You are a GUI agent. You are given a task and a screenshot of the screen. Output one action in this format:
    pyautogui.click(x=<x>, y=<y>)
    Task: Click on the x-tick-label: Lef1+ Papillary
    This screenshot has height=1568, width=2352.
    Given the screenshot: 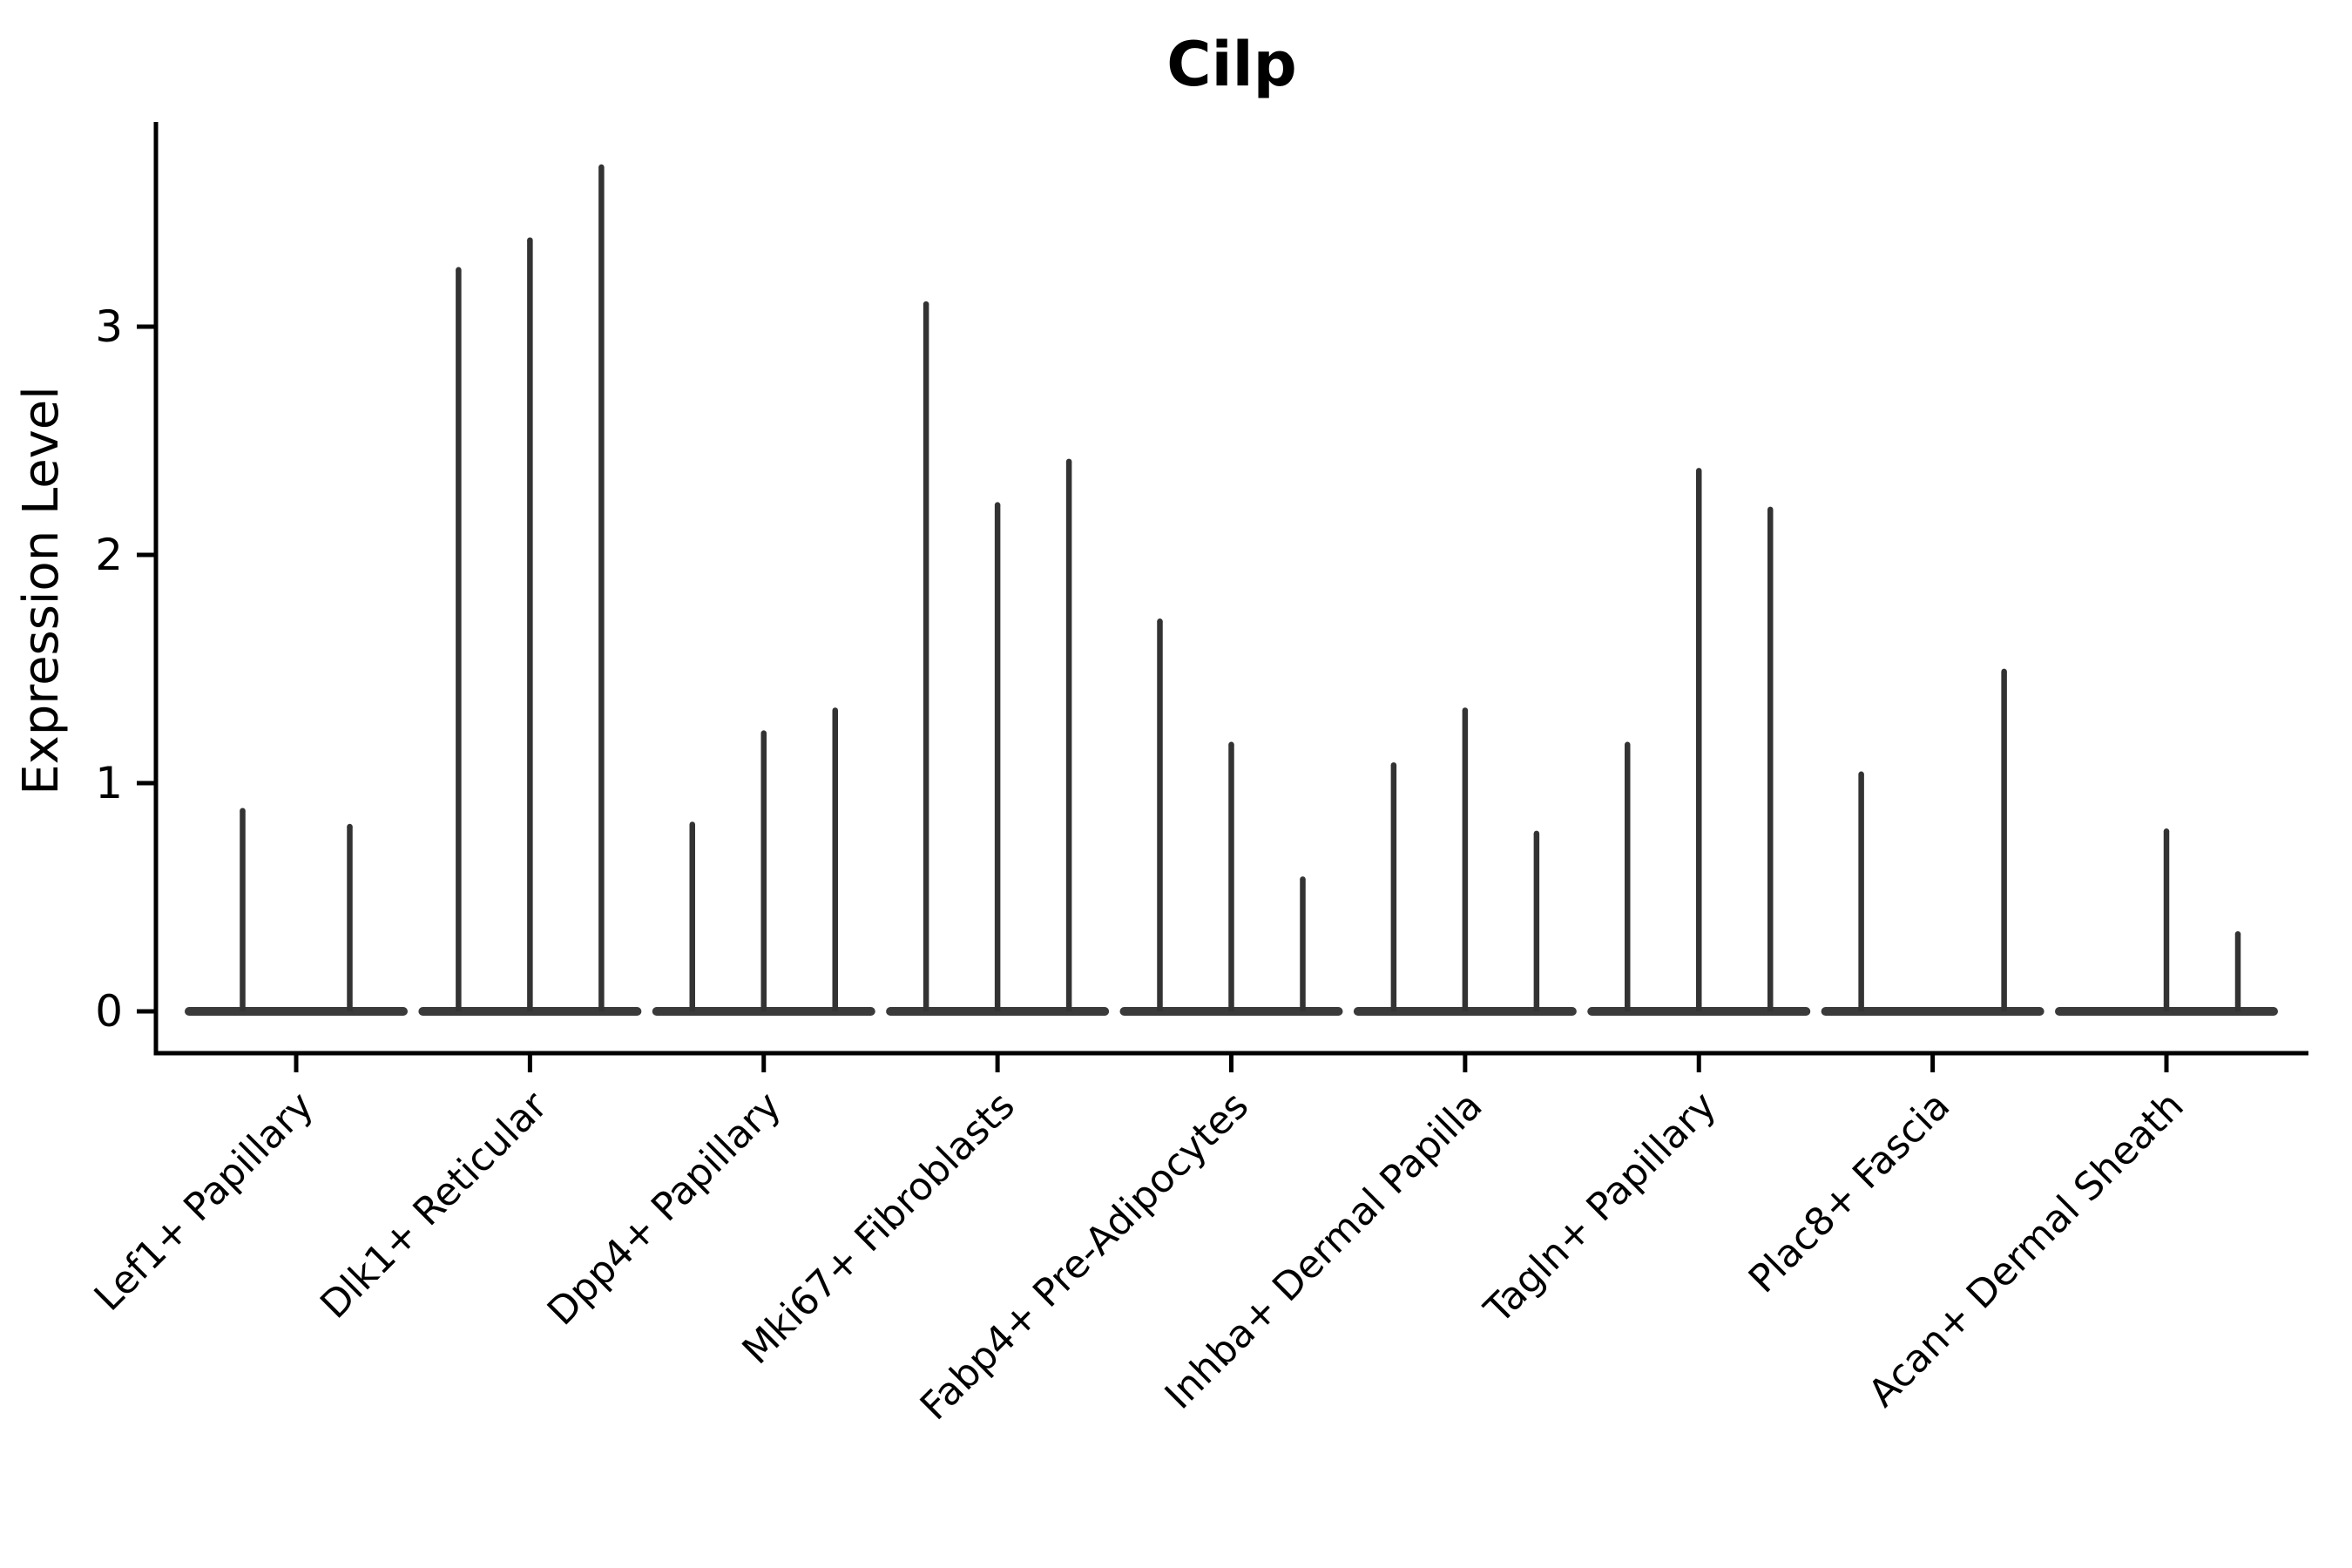 What is the action you would take?
    pyautogui.click(x=204, y=1202)
    